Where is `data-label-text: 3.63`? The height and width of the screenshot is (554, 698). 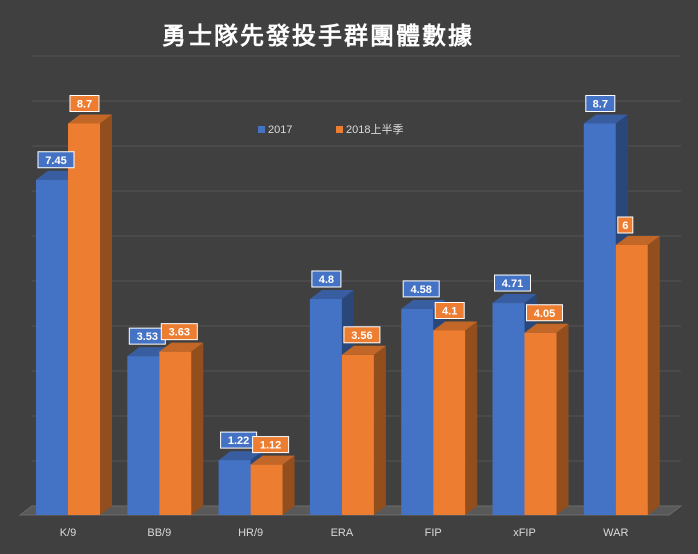
data-label-text: 3.63 is located at coordinates (179, 333).